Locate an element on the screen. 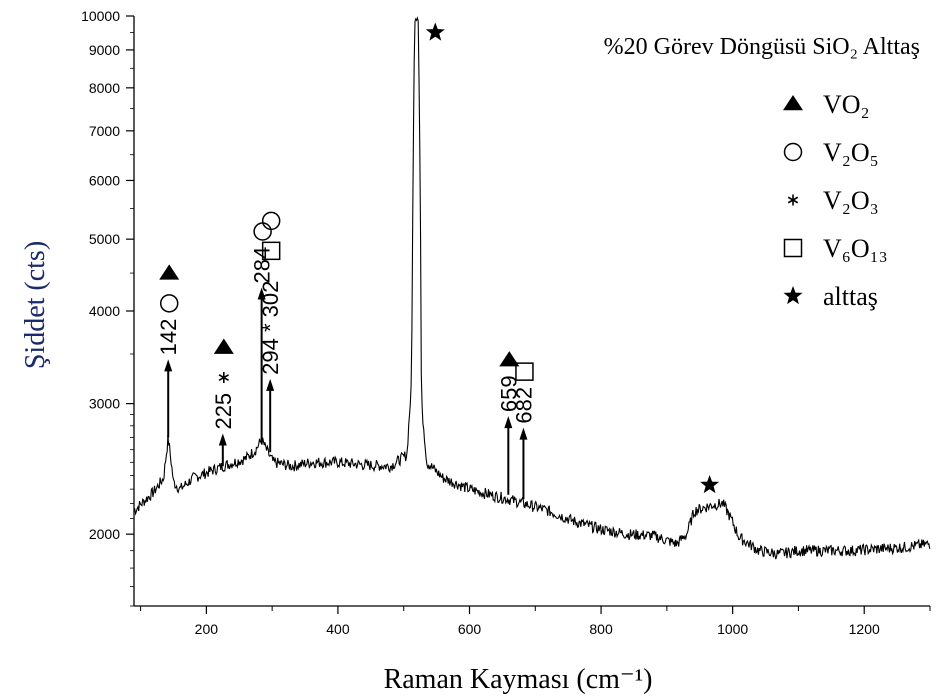 The height and width of the screenshot is (698, 936). legend-label: V₂O₃ is located at coordinates (851, 200).